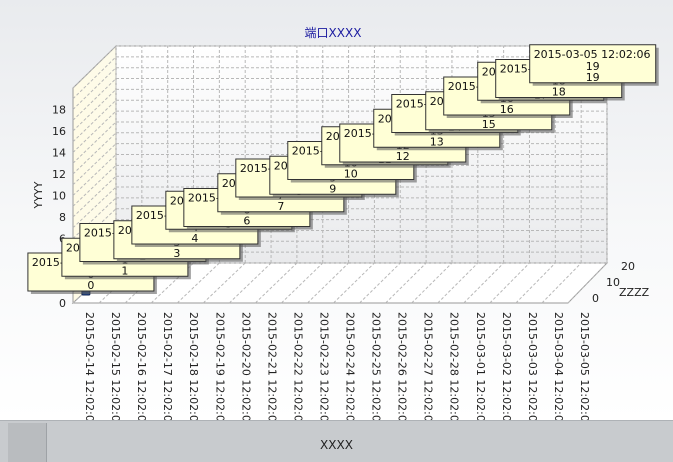 The height and width of the screenshot is (462, 673). Describe the element at coordinates (376, 370) in the screenshot. I see `x-tick-label: 2015-02-25 12:02:06` at that location.